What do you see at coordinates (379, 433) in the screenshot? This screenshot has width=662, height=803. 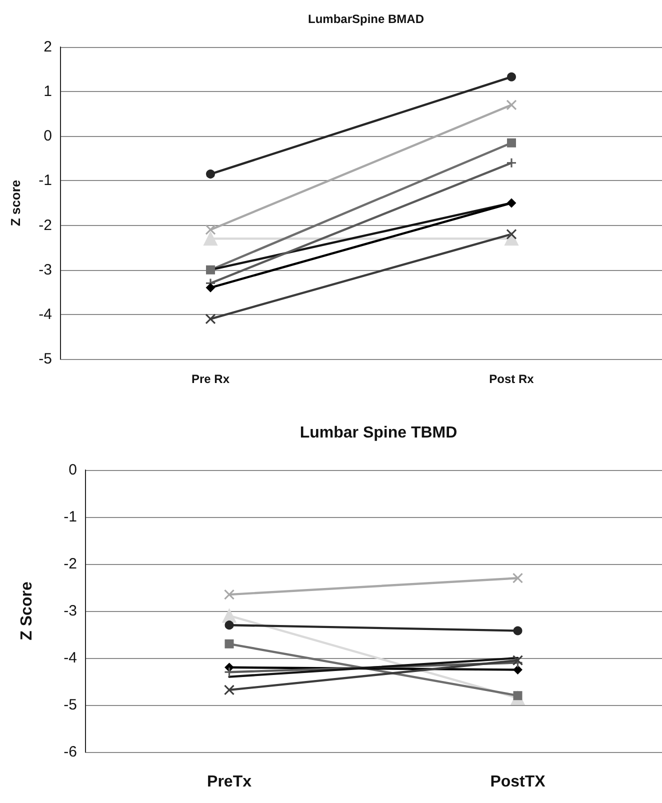 I see `chart-title: Lumbar Spine TBMD` at bounding box center [379, 433].